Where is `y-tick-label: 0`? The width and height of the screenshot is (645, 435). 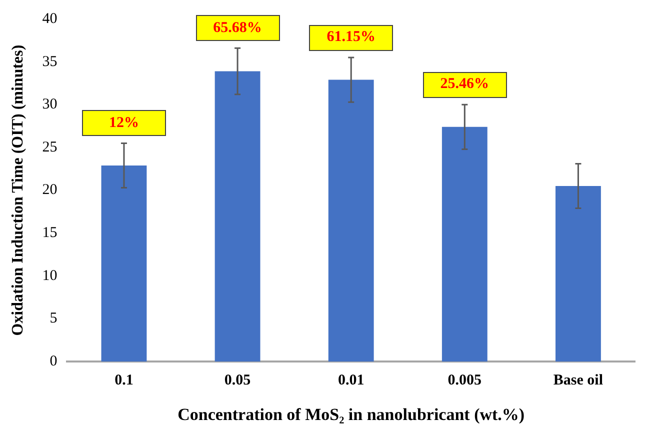 y-tick-label: 0 is located at coordinates (54, 362).